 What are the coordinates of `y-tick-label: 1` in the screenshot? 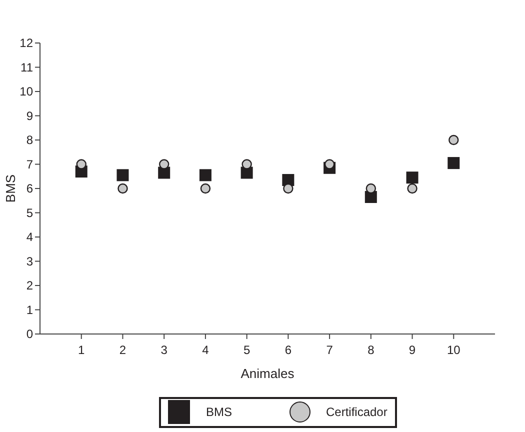 It's located at (30, 309).